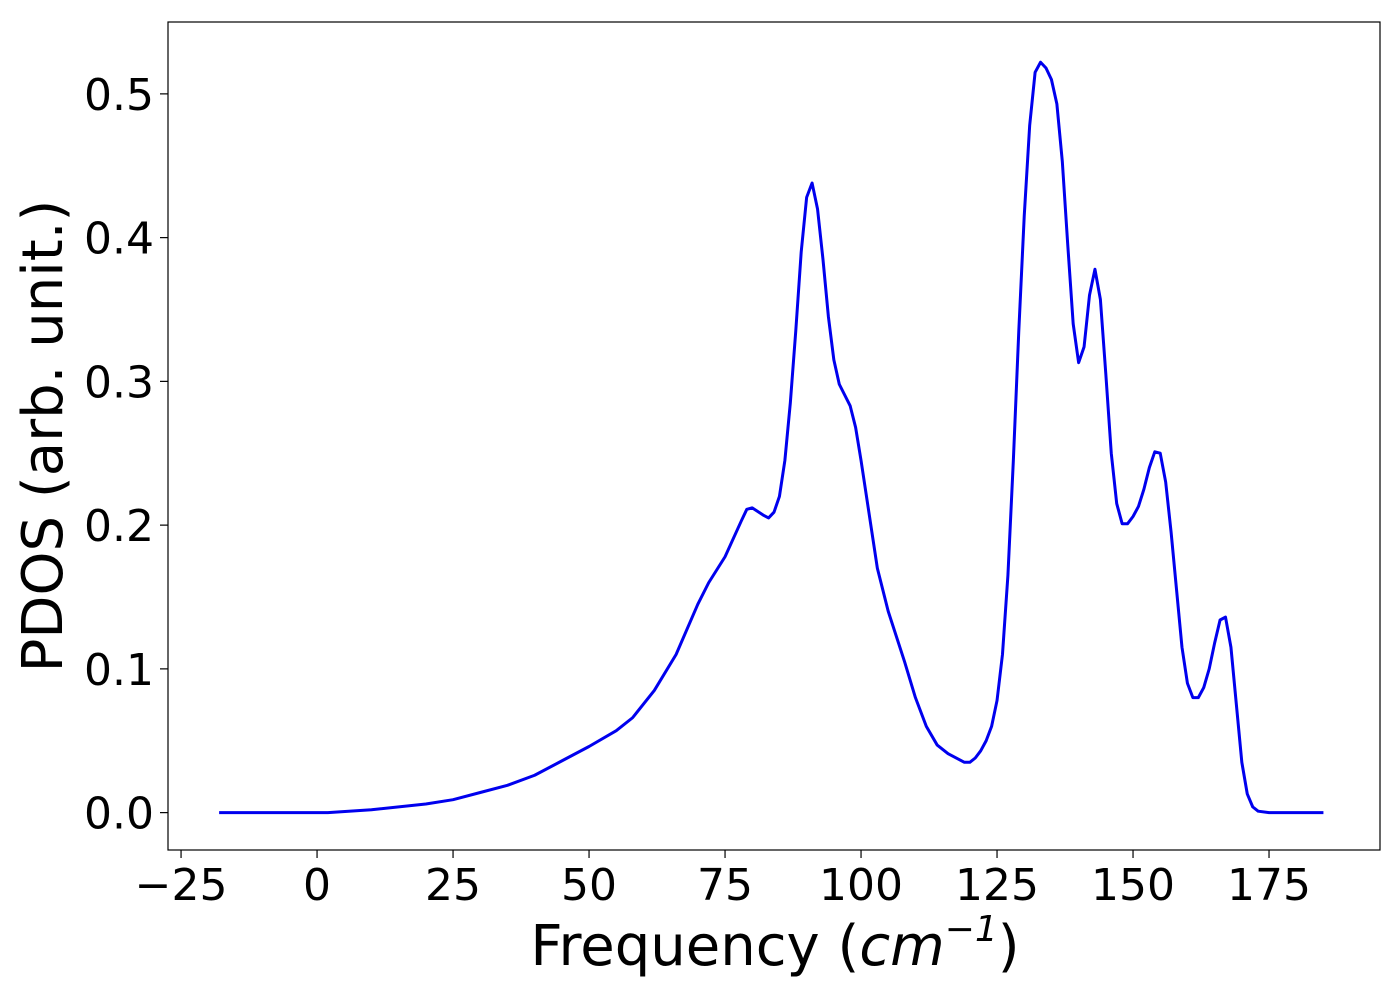  Describe the element at coordinates (901, 946) in the screenshot. I see `x-label-math: cm` at that location.